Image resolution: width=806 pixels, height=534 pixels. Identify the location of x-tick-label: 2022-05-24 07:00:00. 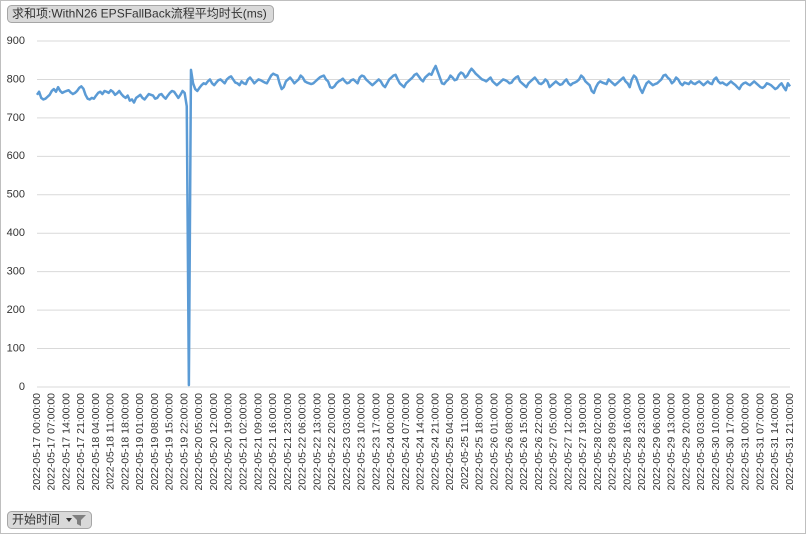
(406, 442).